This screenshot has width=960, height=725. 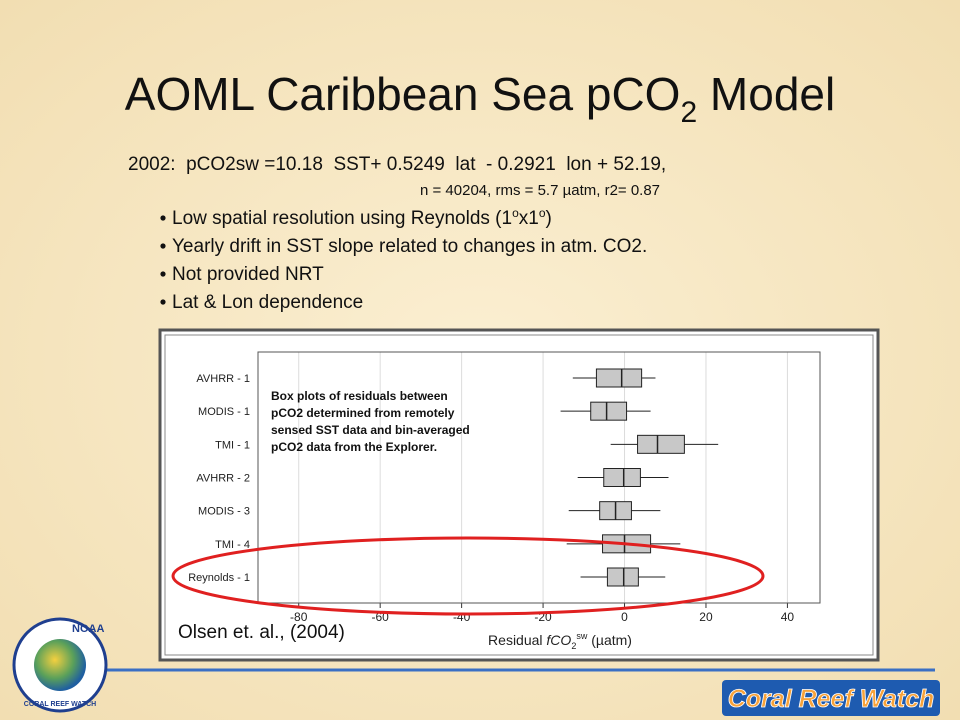 I want to click on title-tail: Model, so click(x=766, y=94).